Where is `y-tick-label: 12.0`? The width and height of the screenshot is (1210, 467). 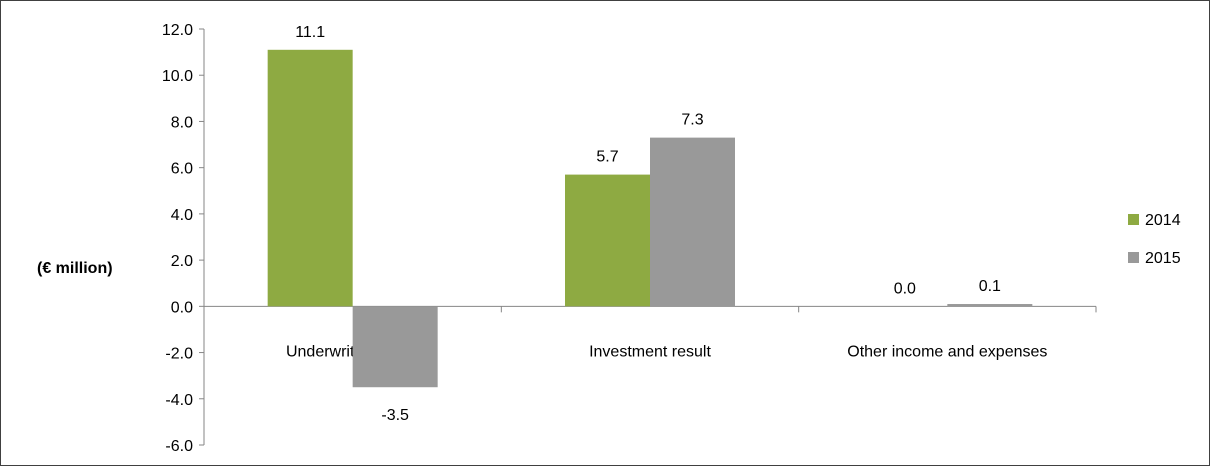
y-tick-label: 12.0 is located at coordinates (177, 30).